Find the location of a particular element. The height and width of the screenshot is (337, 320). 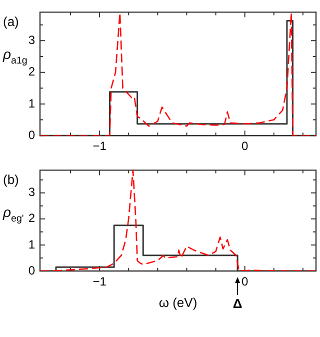

text: (b) is located at coordinates (11, 180).